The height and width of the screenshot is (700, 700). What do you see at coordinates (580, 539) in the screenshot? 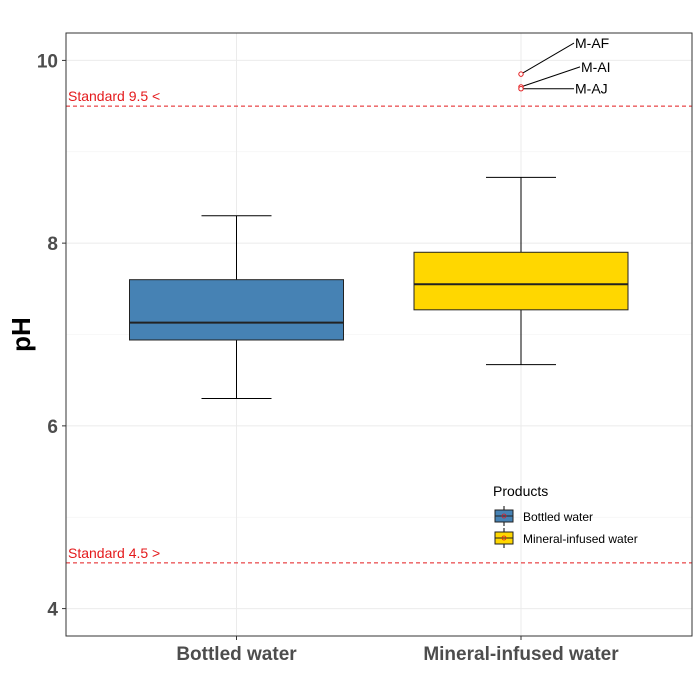
I see `legend-item-label: Mineral-infused water` at bounding box center [580, 539].